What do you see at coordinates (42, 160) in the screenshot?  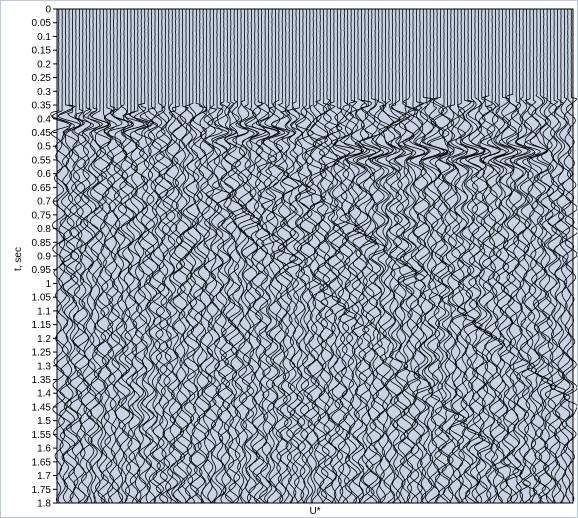 I see `y-tick-label: 0.55` at bounding box center [42, 160].